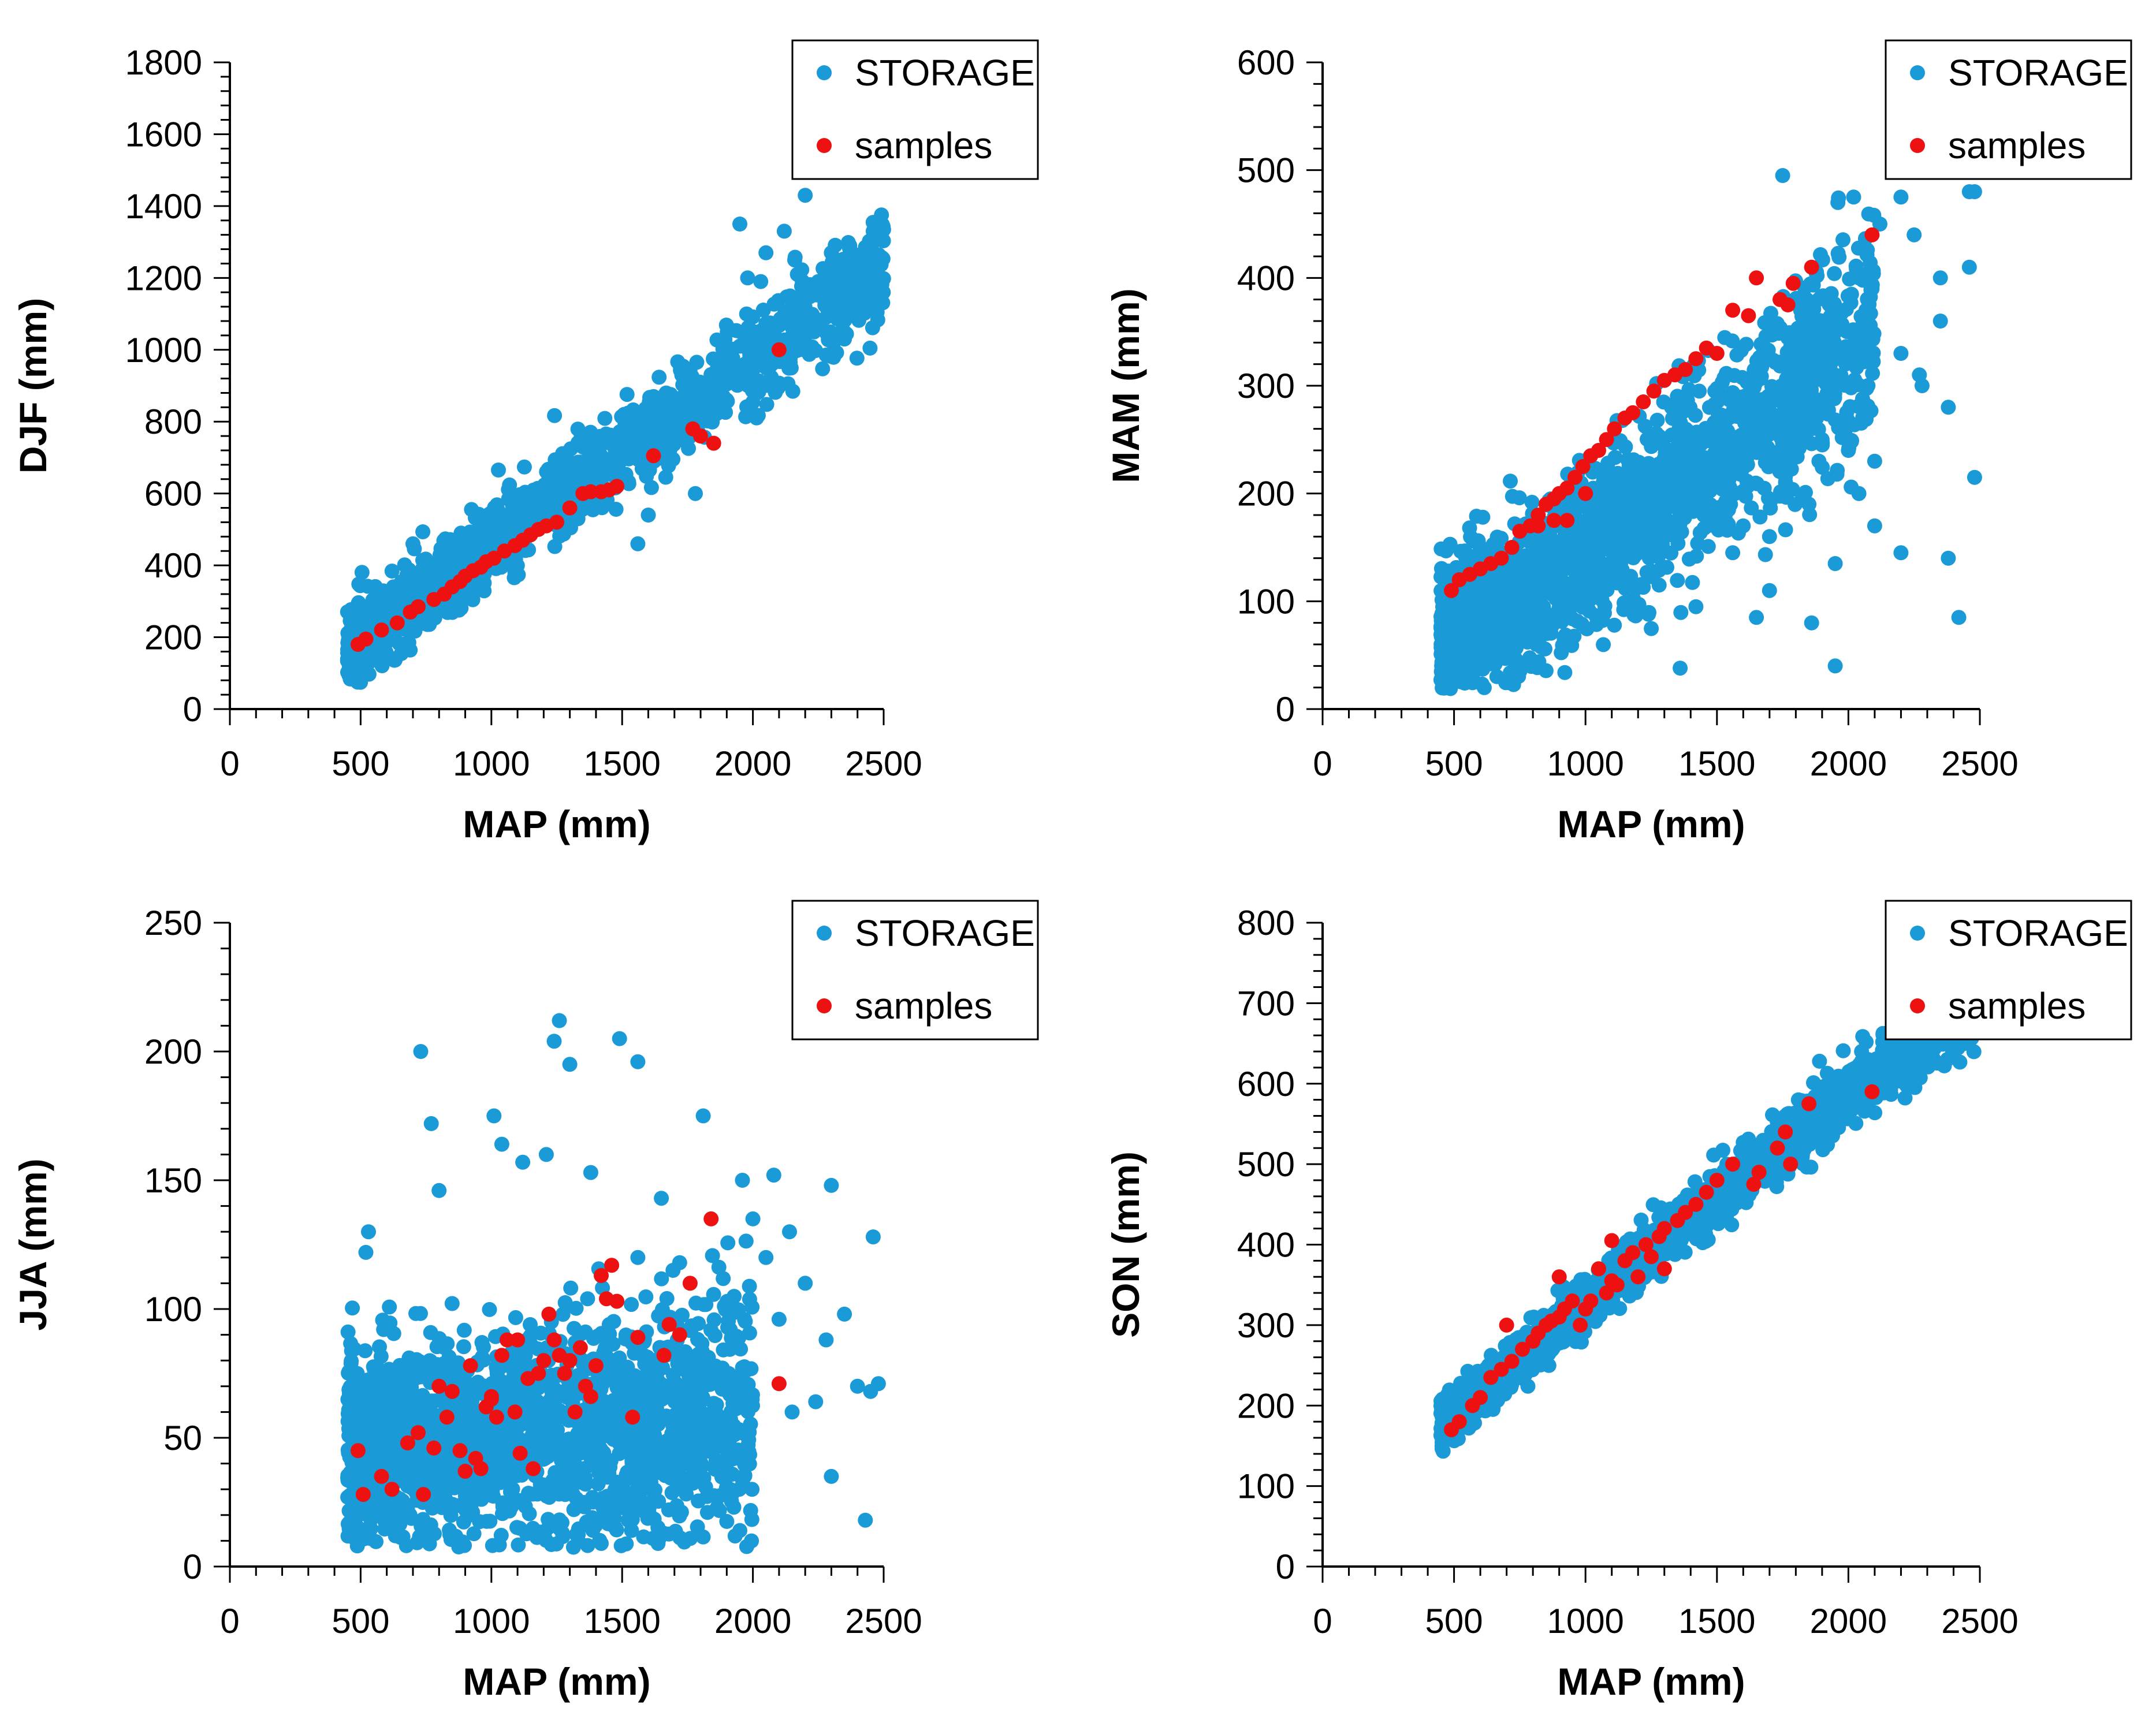 This screenshot has width=2156, height=1734. What do you see at coordinates (1454, 763) in the screenshot?
I see `x-tick-label: 500` at bounding box center [1454, 763].